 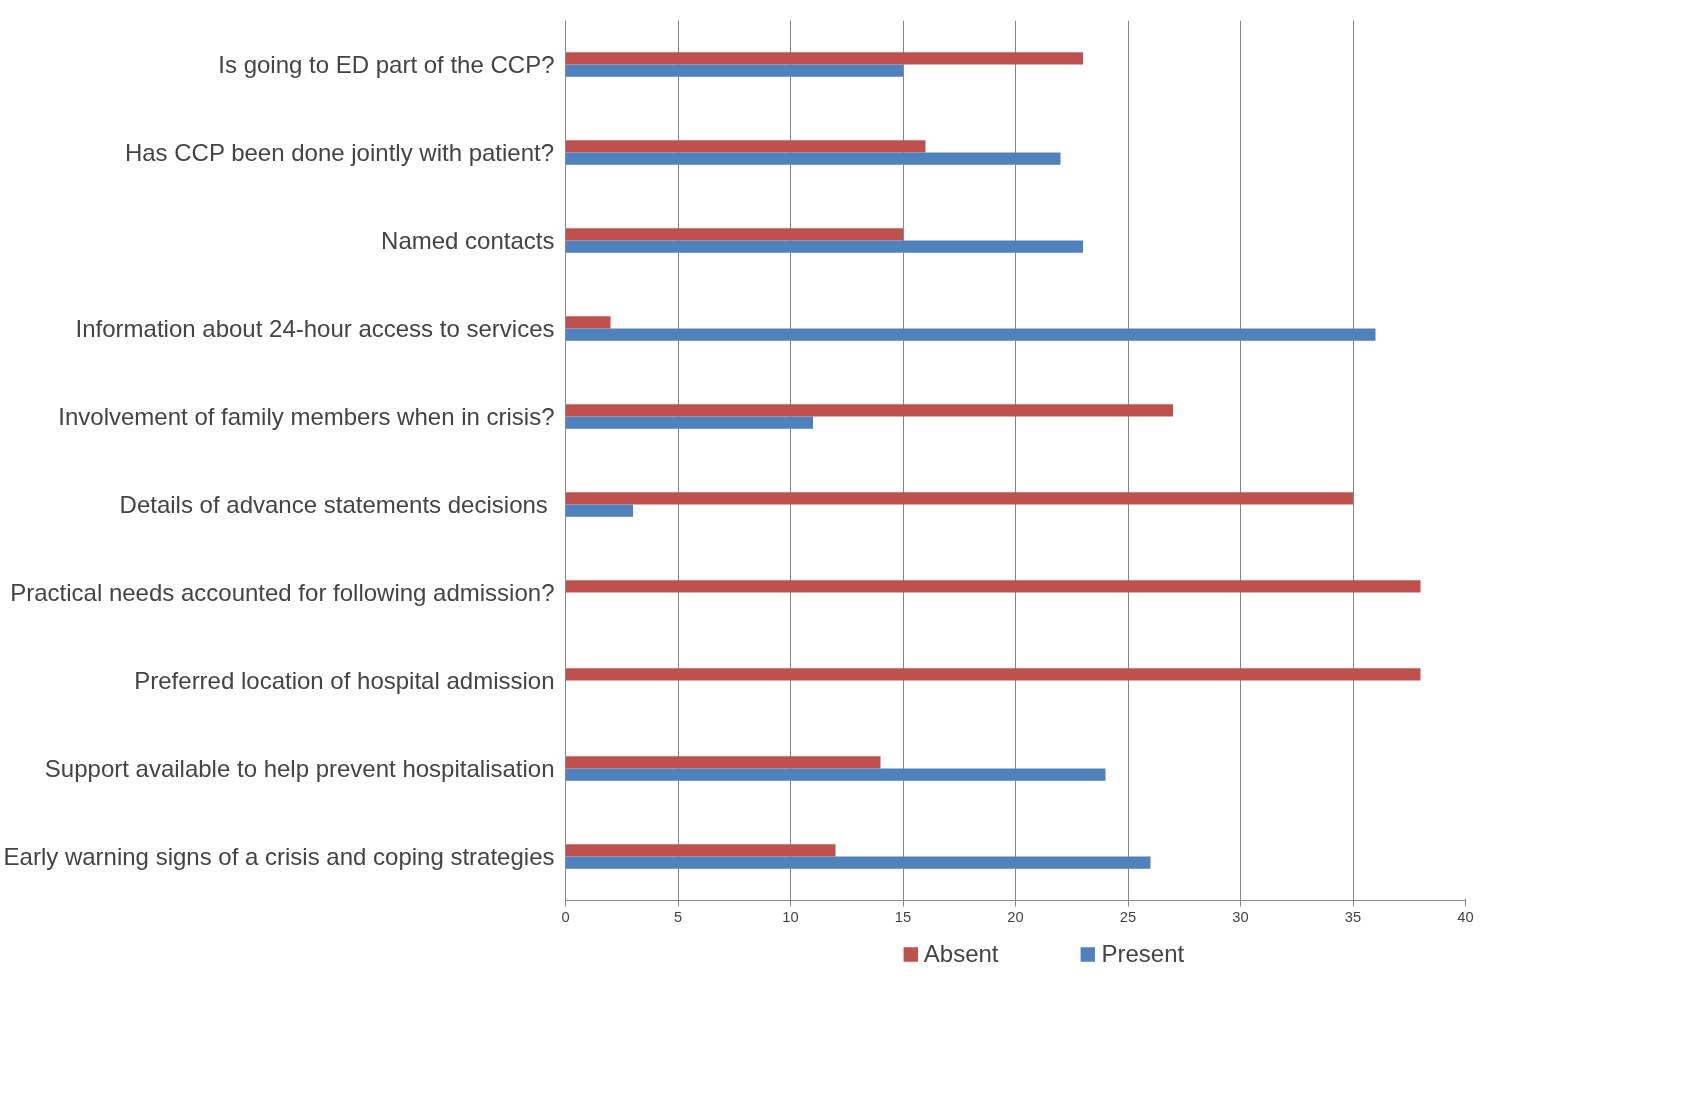 What do you see at coordinates (468, 240) in the screenshot?
I see `y-tick-label: Named contacts` at bounding box center [468, 240].